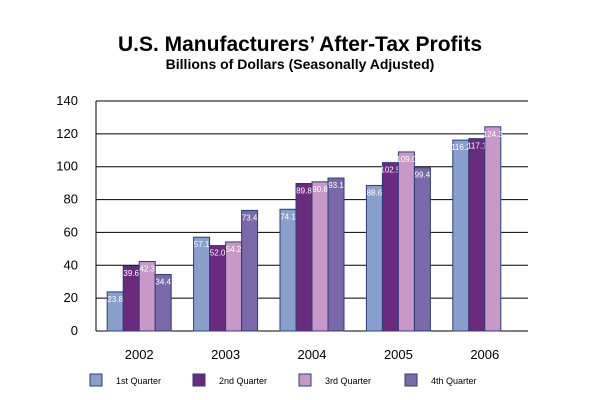 This screenshot has height=400, width=600. I want to click on x-tick-label: 2004, so click(312, 354).